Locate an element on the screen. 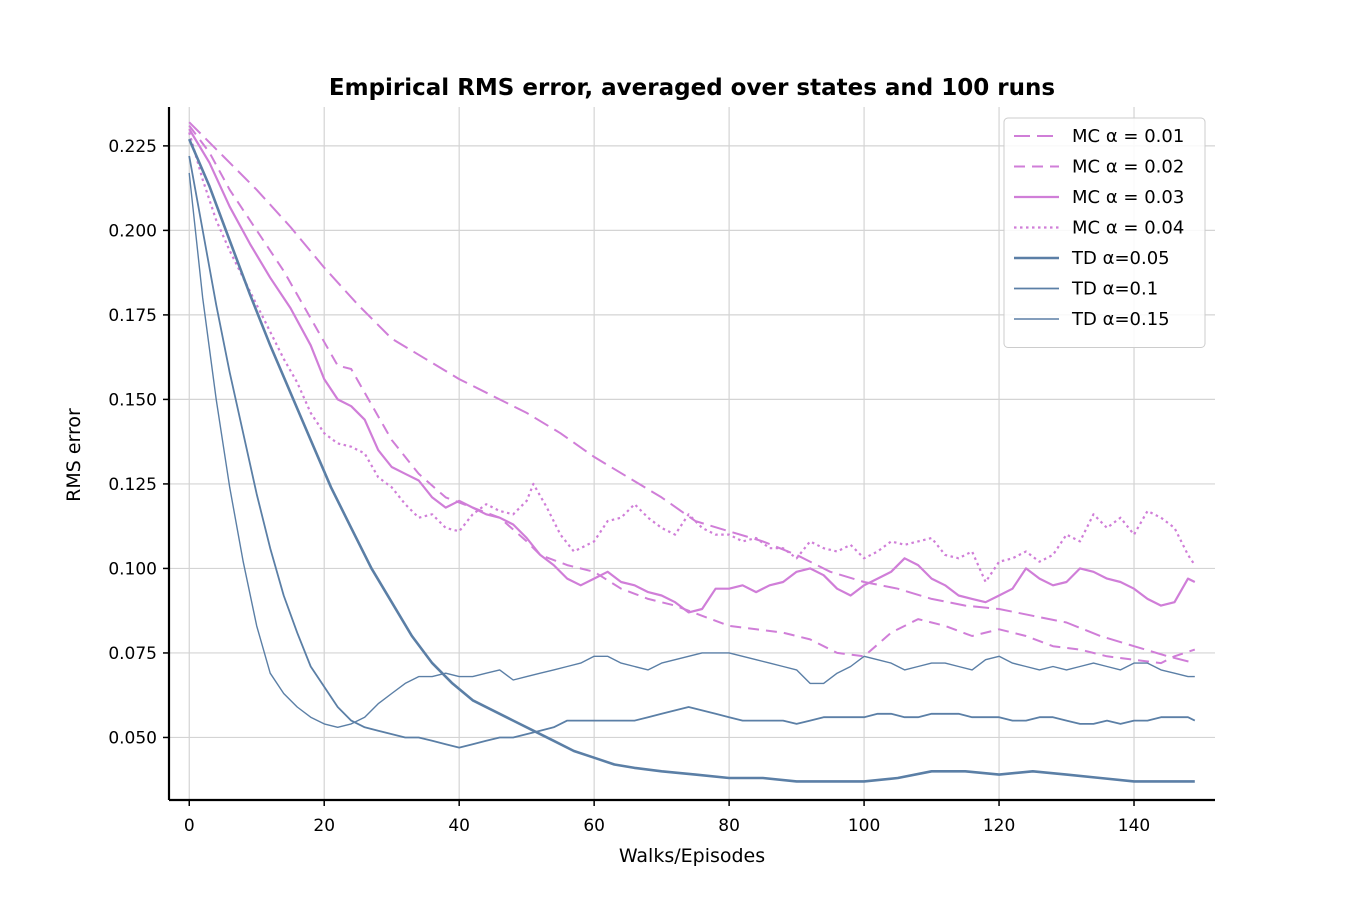 This screenshot has width=1350, height=900. legend-label: MC α = 0.04 is located at coordinates (1128, 228).